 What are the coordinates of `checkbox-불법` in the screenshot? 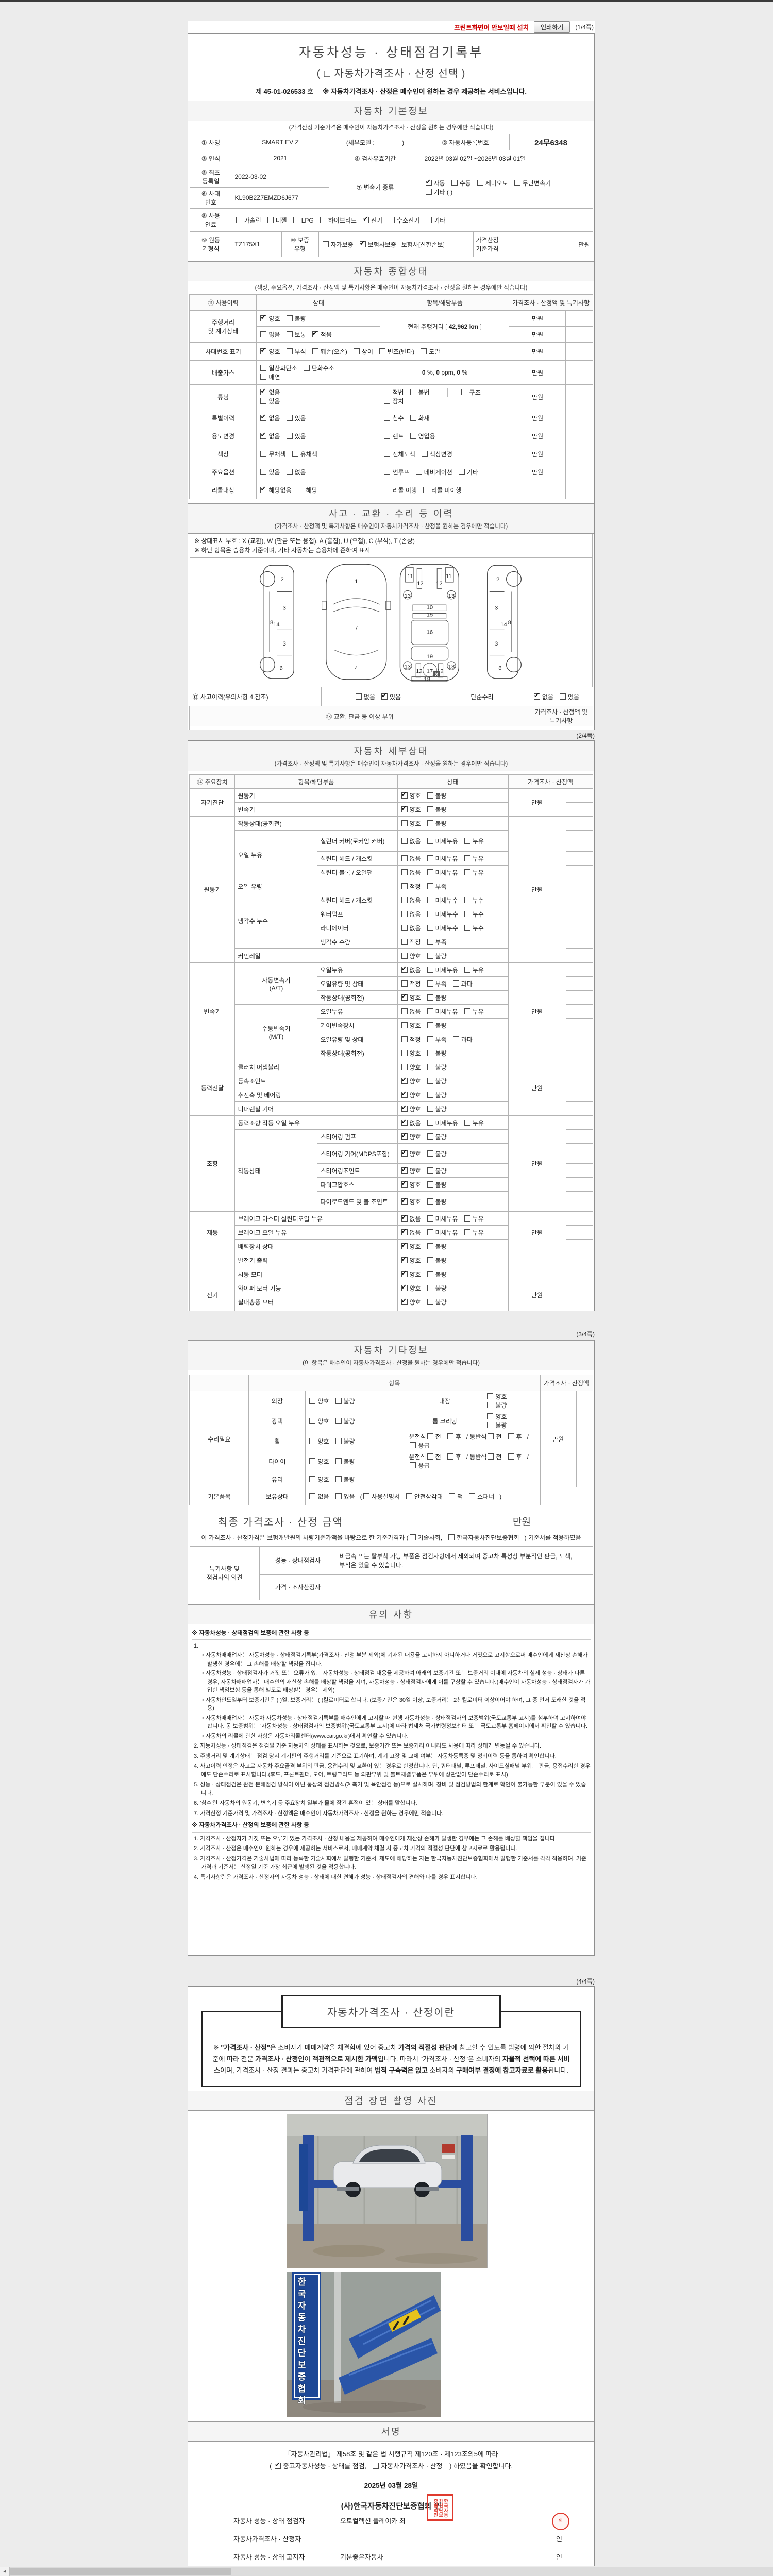 It's located at (413, 391).